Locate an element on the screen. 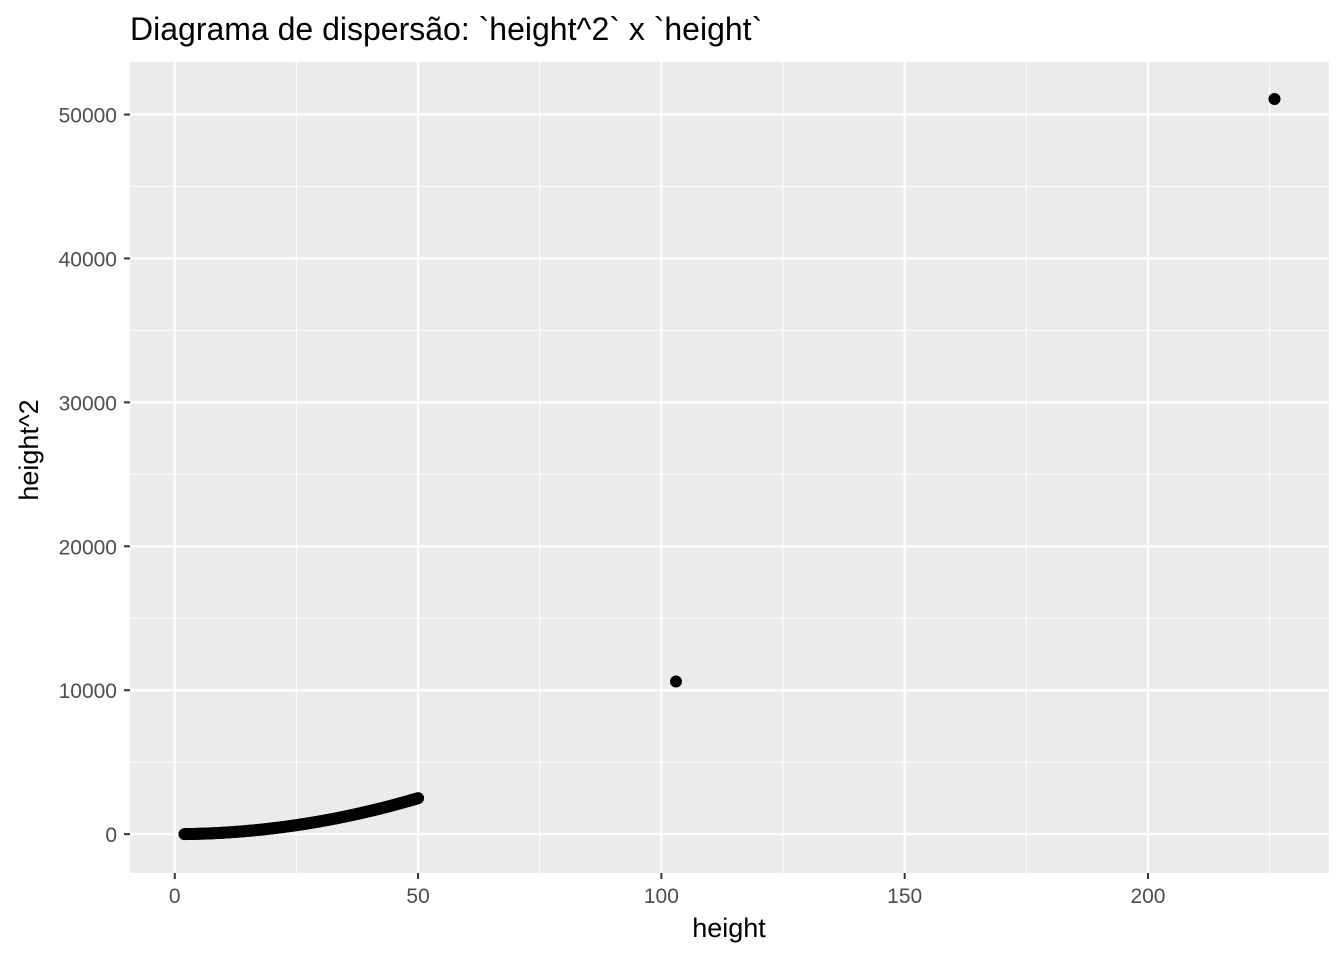 Image resolution: width=1344 pixels, height=960 pixels. x-tick-label: 50 is located at coordinates (417, 896).